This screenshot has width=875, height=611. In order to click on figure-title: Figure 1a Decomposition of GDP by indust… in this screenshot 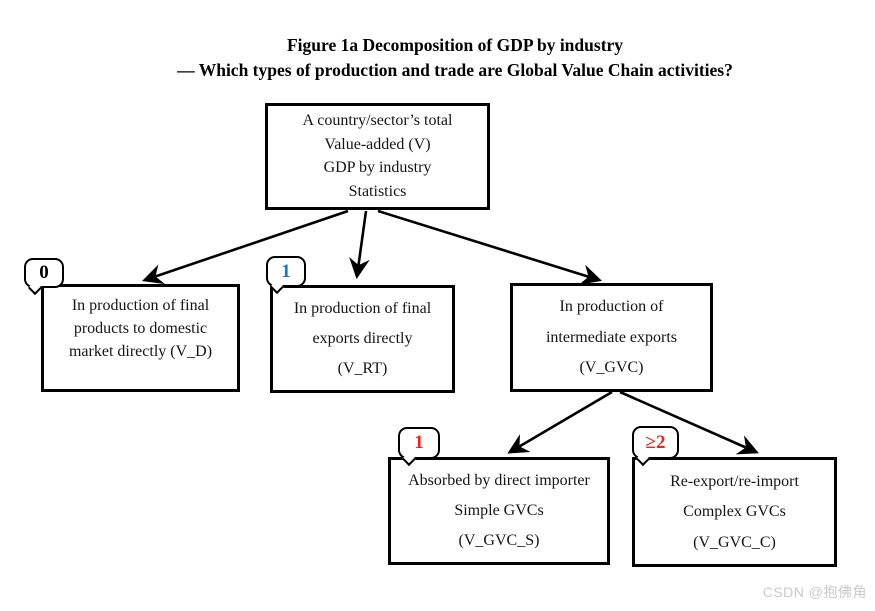, I will do `click(455, 58)`.